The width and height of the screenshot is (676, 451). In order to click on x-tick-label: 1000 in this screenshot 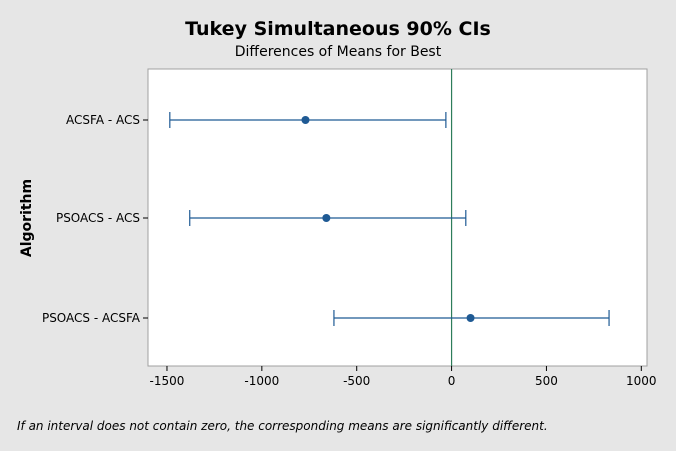, I will do `click(641, 381)`.